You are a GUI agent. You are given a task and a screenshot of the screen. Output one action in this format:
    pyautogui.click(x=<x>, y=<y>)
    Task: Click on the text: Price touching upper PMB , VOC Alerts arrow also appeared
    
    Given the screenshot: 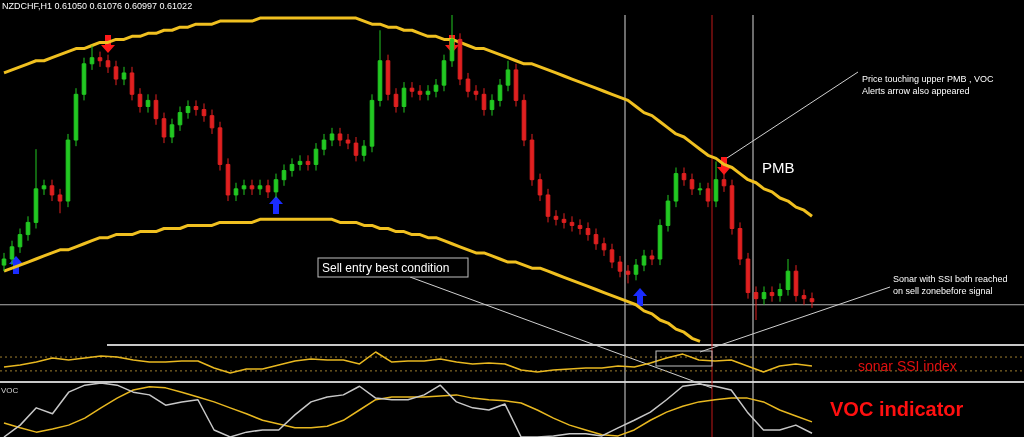 What is the action you would take?
    pyautogui.click(x=928, y=85)
    